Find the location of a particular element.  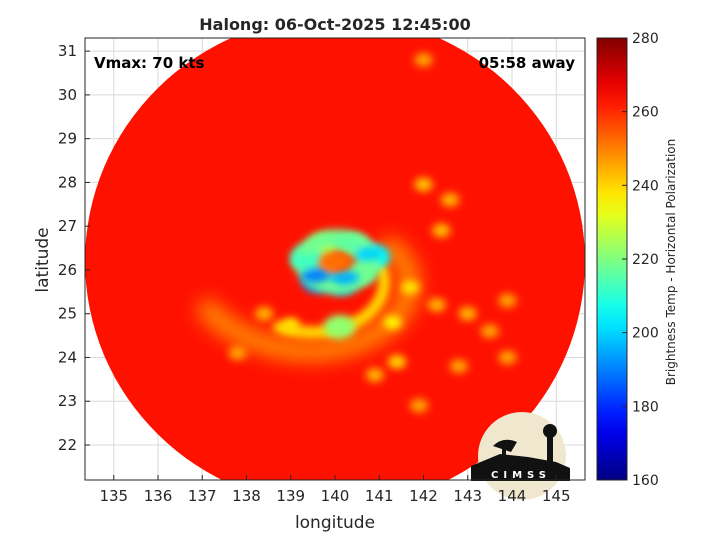

x-tick-label: 138 is located at coordinates (246, 496).